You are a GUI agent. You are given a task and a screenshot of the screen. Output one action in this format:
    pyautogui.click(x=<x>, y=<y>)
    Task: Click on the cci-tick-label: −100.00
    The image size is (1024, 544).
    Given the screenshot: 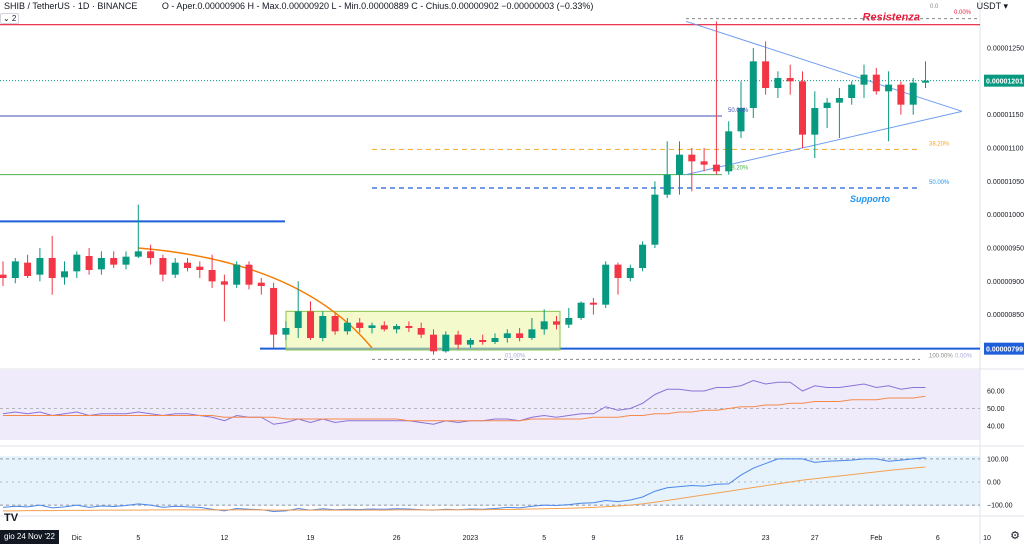 What is the action you would take?
    pyautogui.click(x=1000, y=506)
    